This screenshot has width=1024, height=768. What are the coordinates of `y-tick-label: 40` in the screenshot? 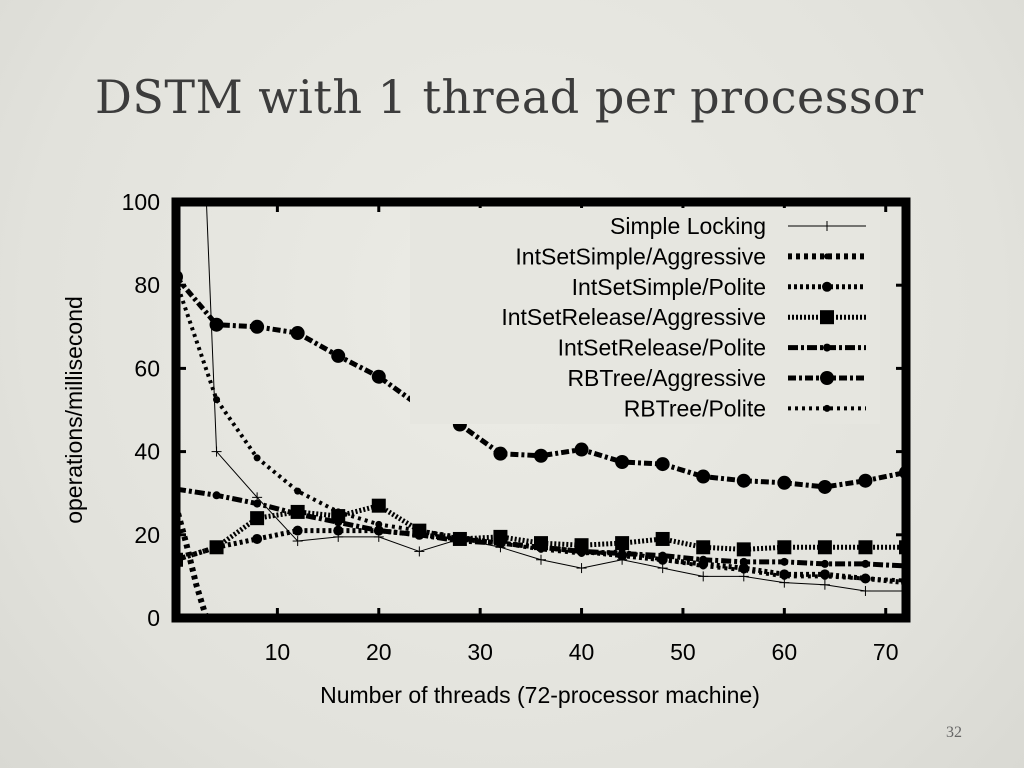 It's located at (147, 452).